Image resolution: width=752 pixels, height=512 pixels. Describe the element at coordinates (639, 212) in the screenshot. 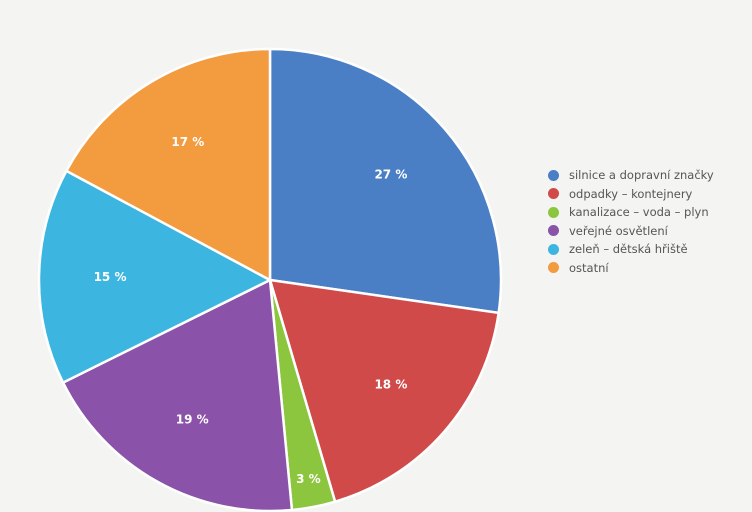

I see `legend-label: kanalizace – voda – plyn` at that location.